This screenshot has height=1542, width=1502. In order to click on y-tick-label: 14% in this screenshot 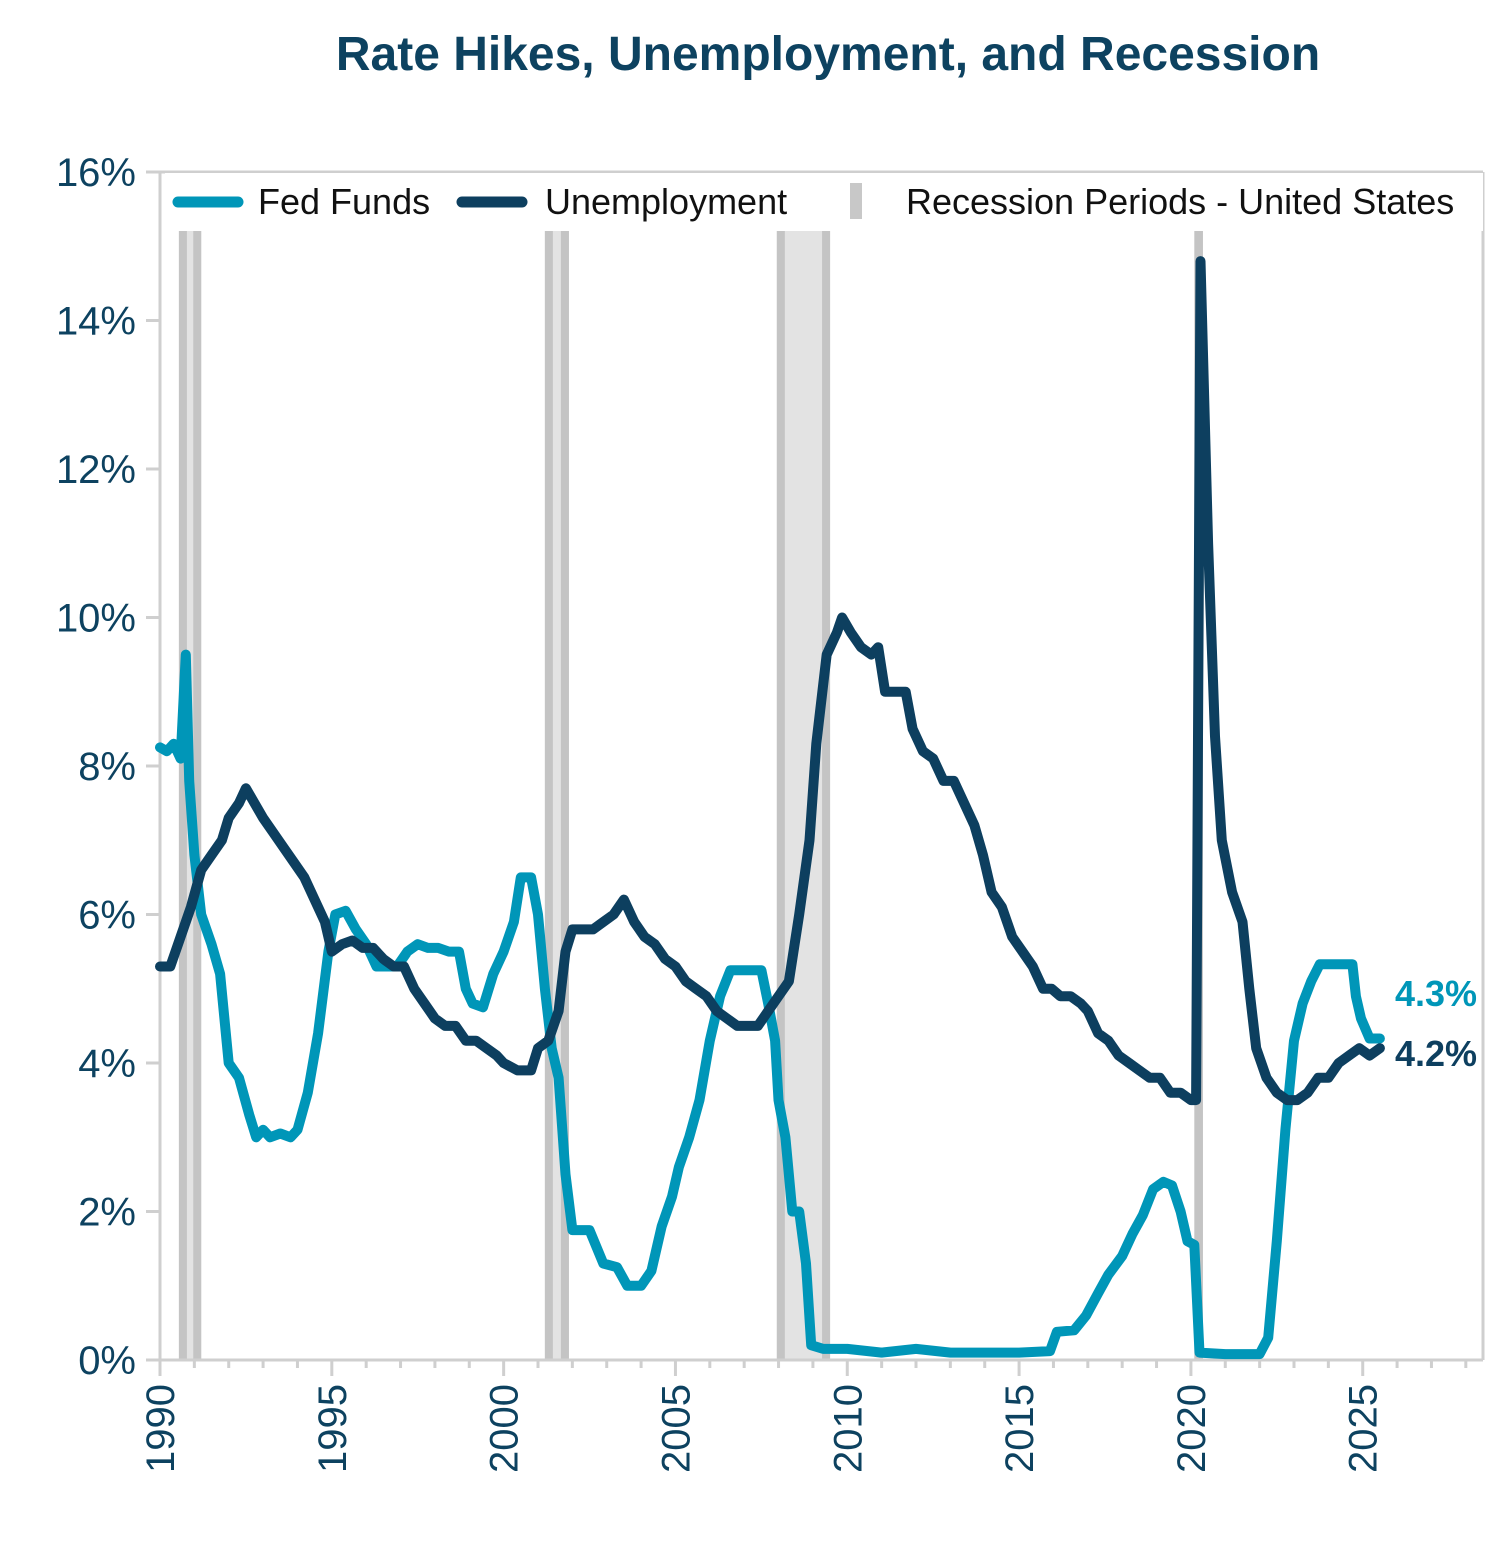, I will do `click(96, 322)`.